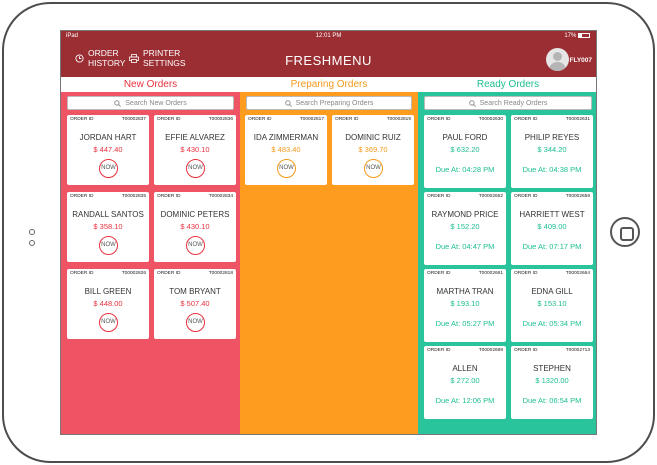  What do you see at coordinates (465, 169) in the screenshot?
I see `due-time: Due At: 04:28 PM` at bounding box center [465, 169].